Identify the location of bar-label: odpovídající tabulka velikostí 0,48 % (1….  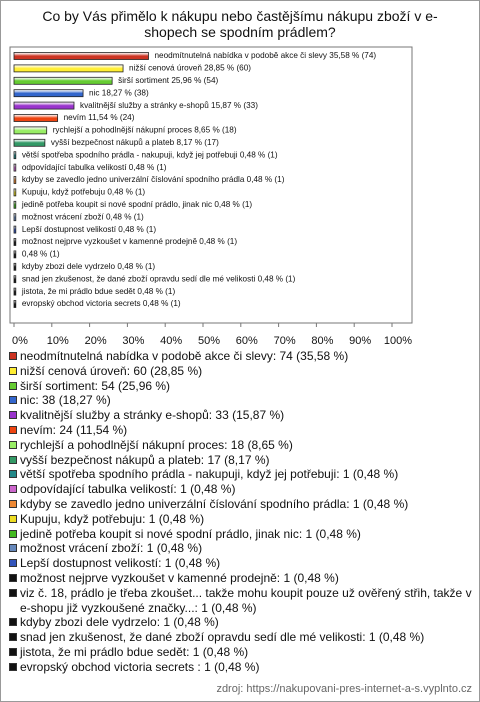
(94, 167).